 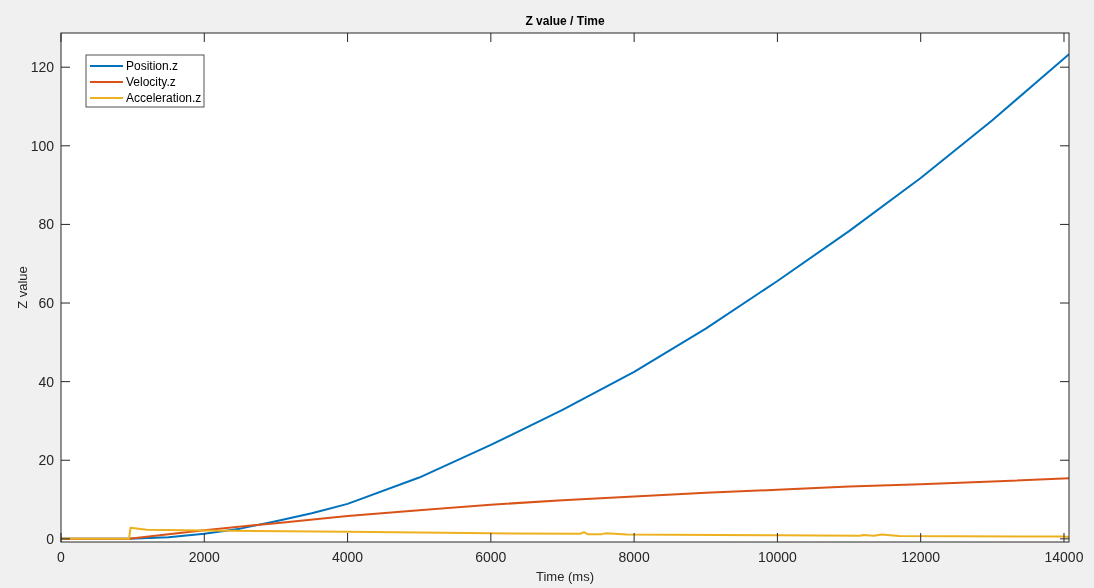 What do you see at coordinates (46, 381) in the screenshot?
I see `y-tick-label: 40` at bounding box center [46, 381].